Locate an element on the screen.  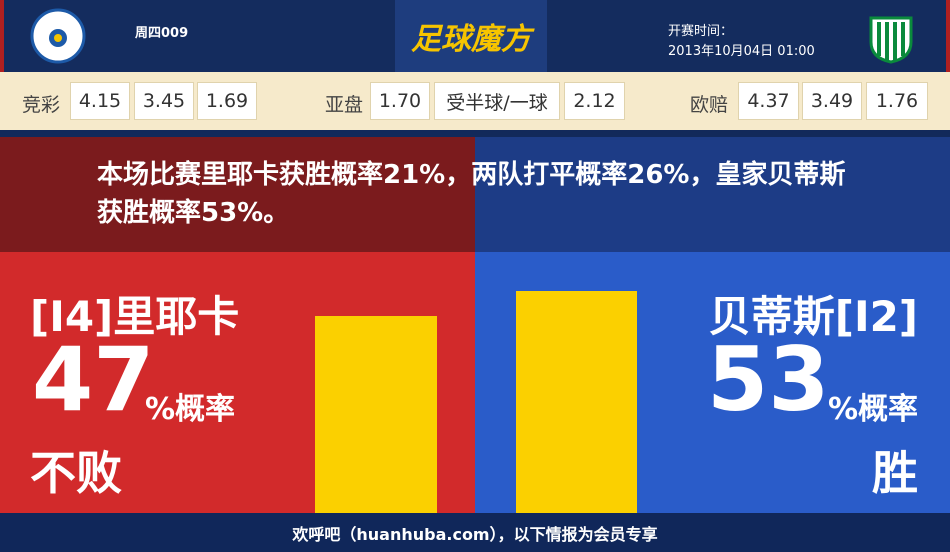
odds-value: 受半球/一球 is located at coordinates (497, 101).